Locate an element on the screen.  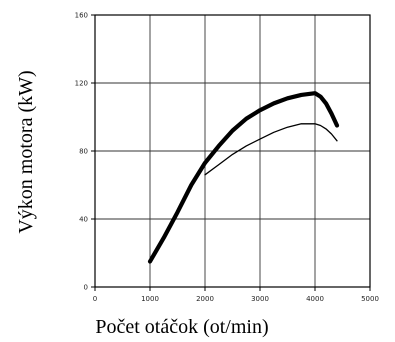
y-tick-label: 160 is located at coordinates (81, 16).